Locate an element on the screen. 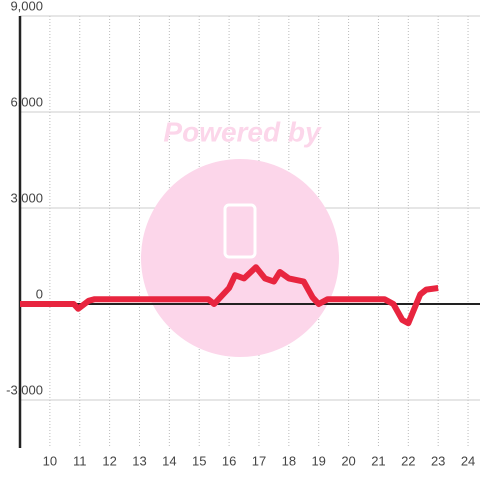 The width and height of the screenshot is (480, 480). y-tick-label: -3,000 is located at coordinates (24, 389).